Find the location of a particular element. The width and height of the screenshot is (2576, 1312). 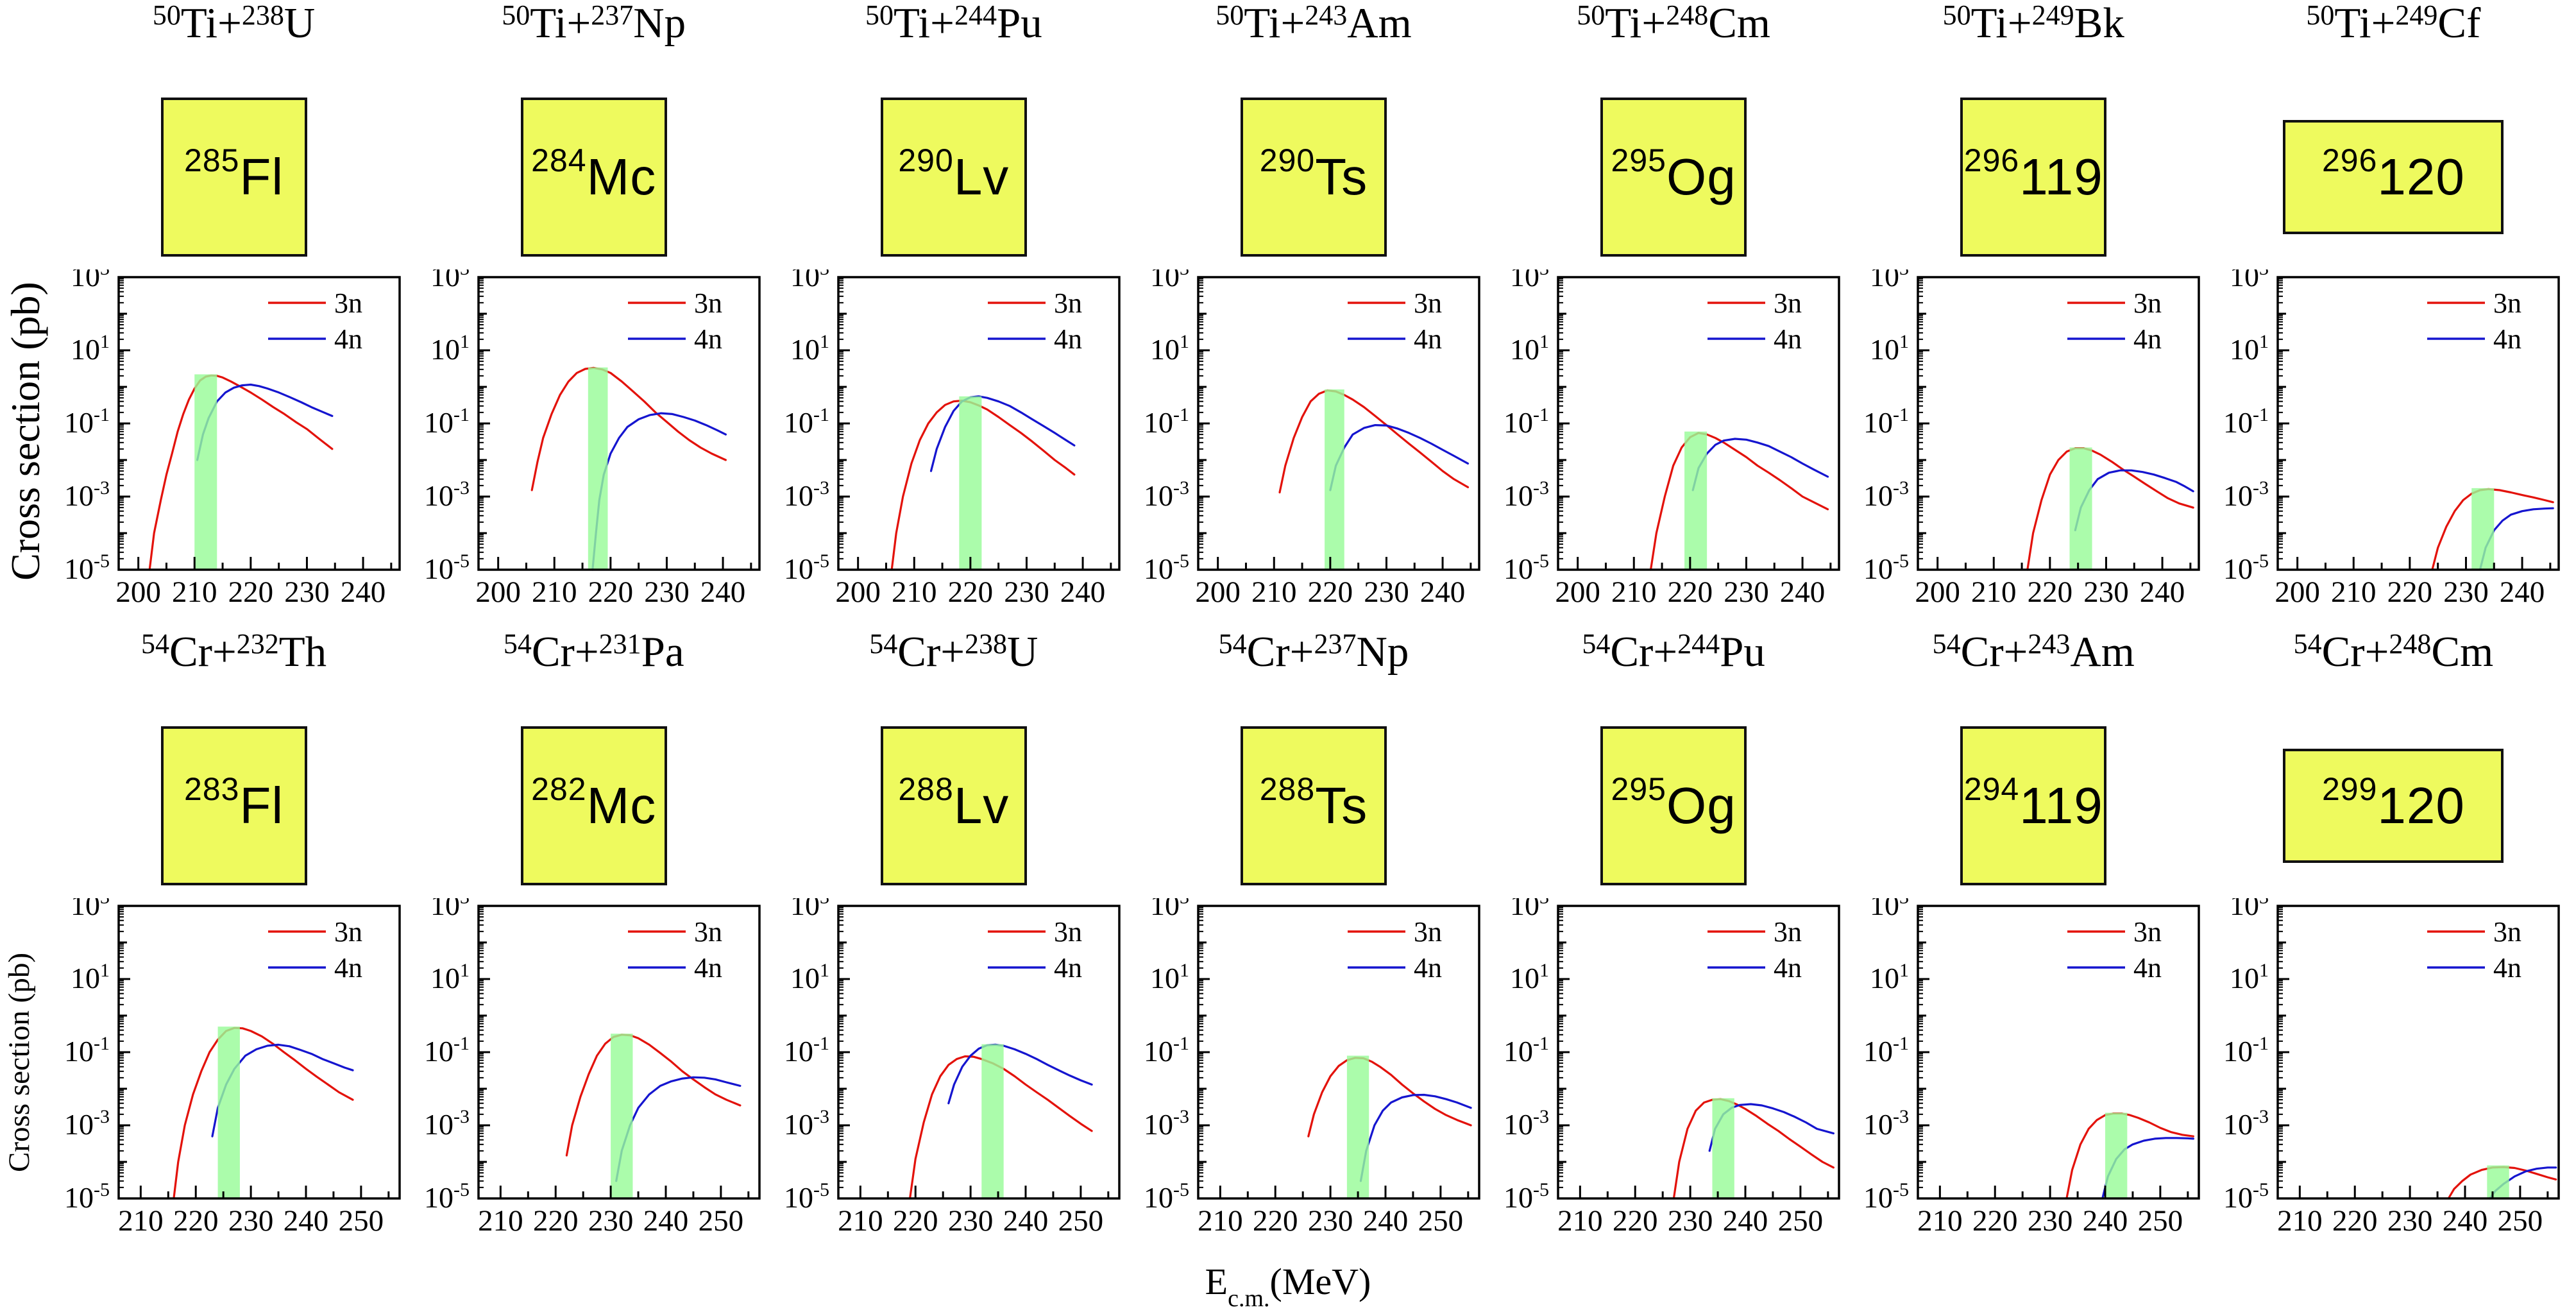

product-mass: 296 is located at coordinates (1991, 160).